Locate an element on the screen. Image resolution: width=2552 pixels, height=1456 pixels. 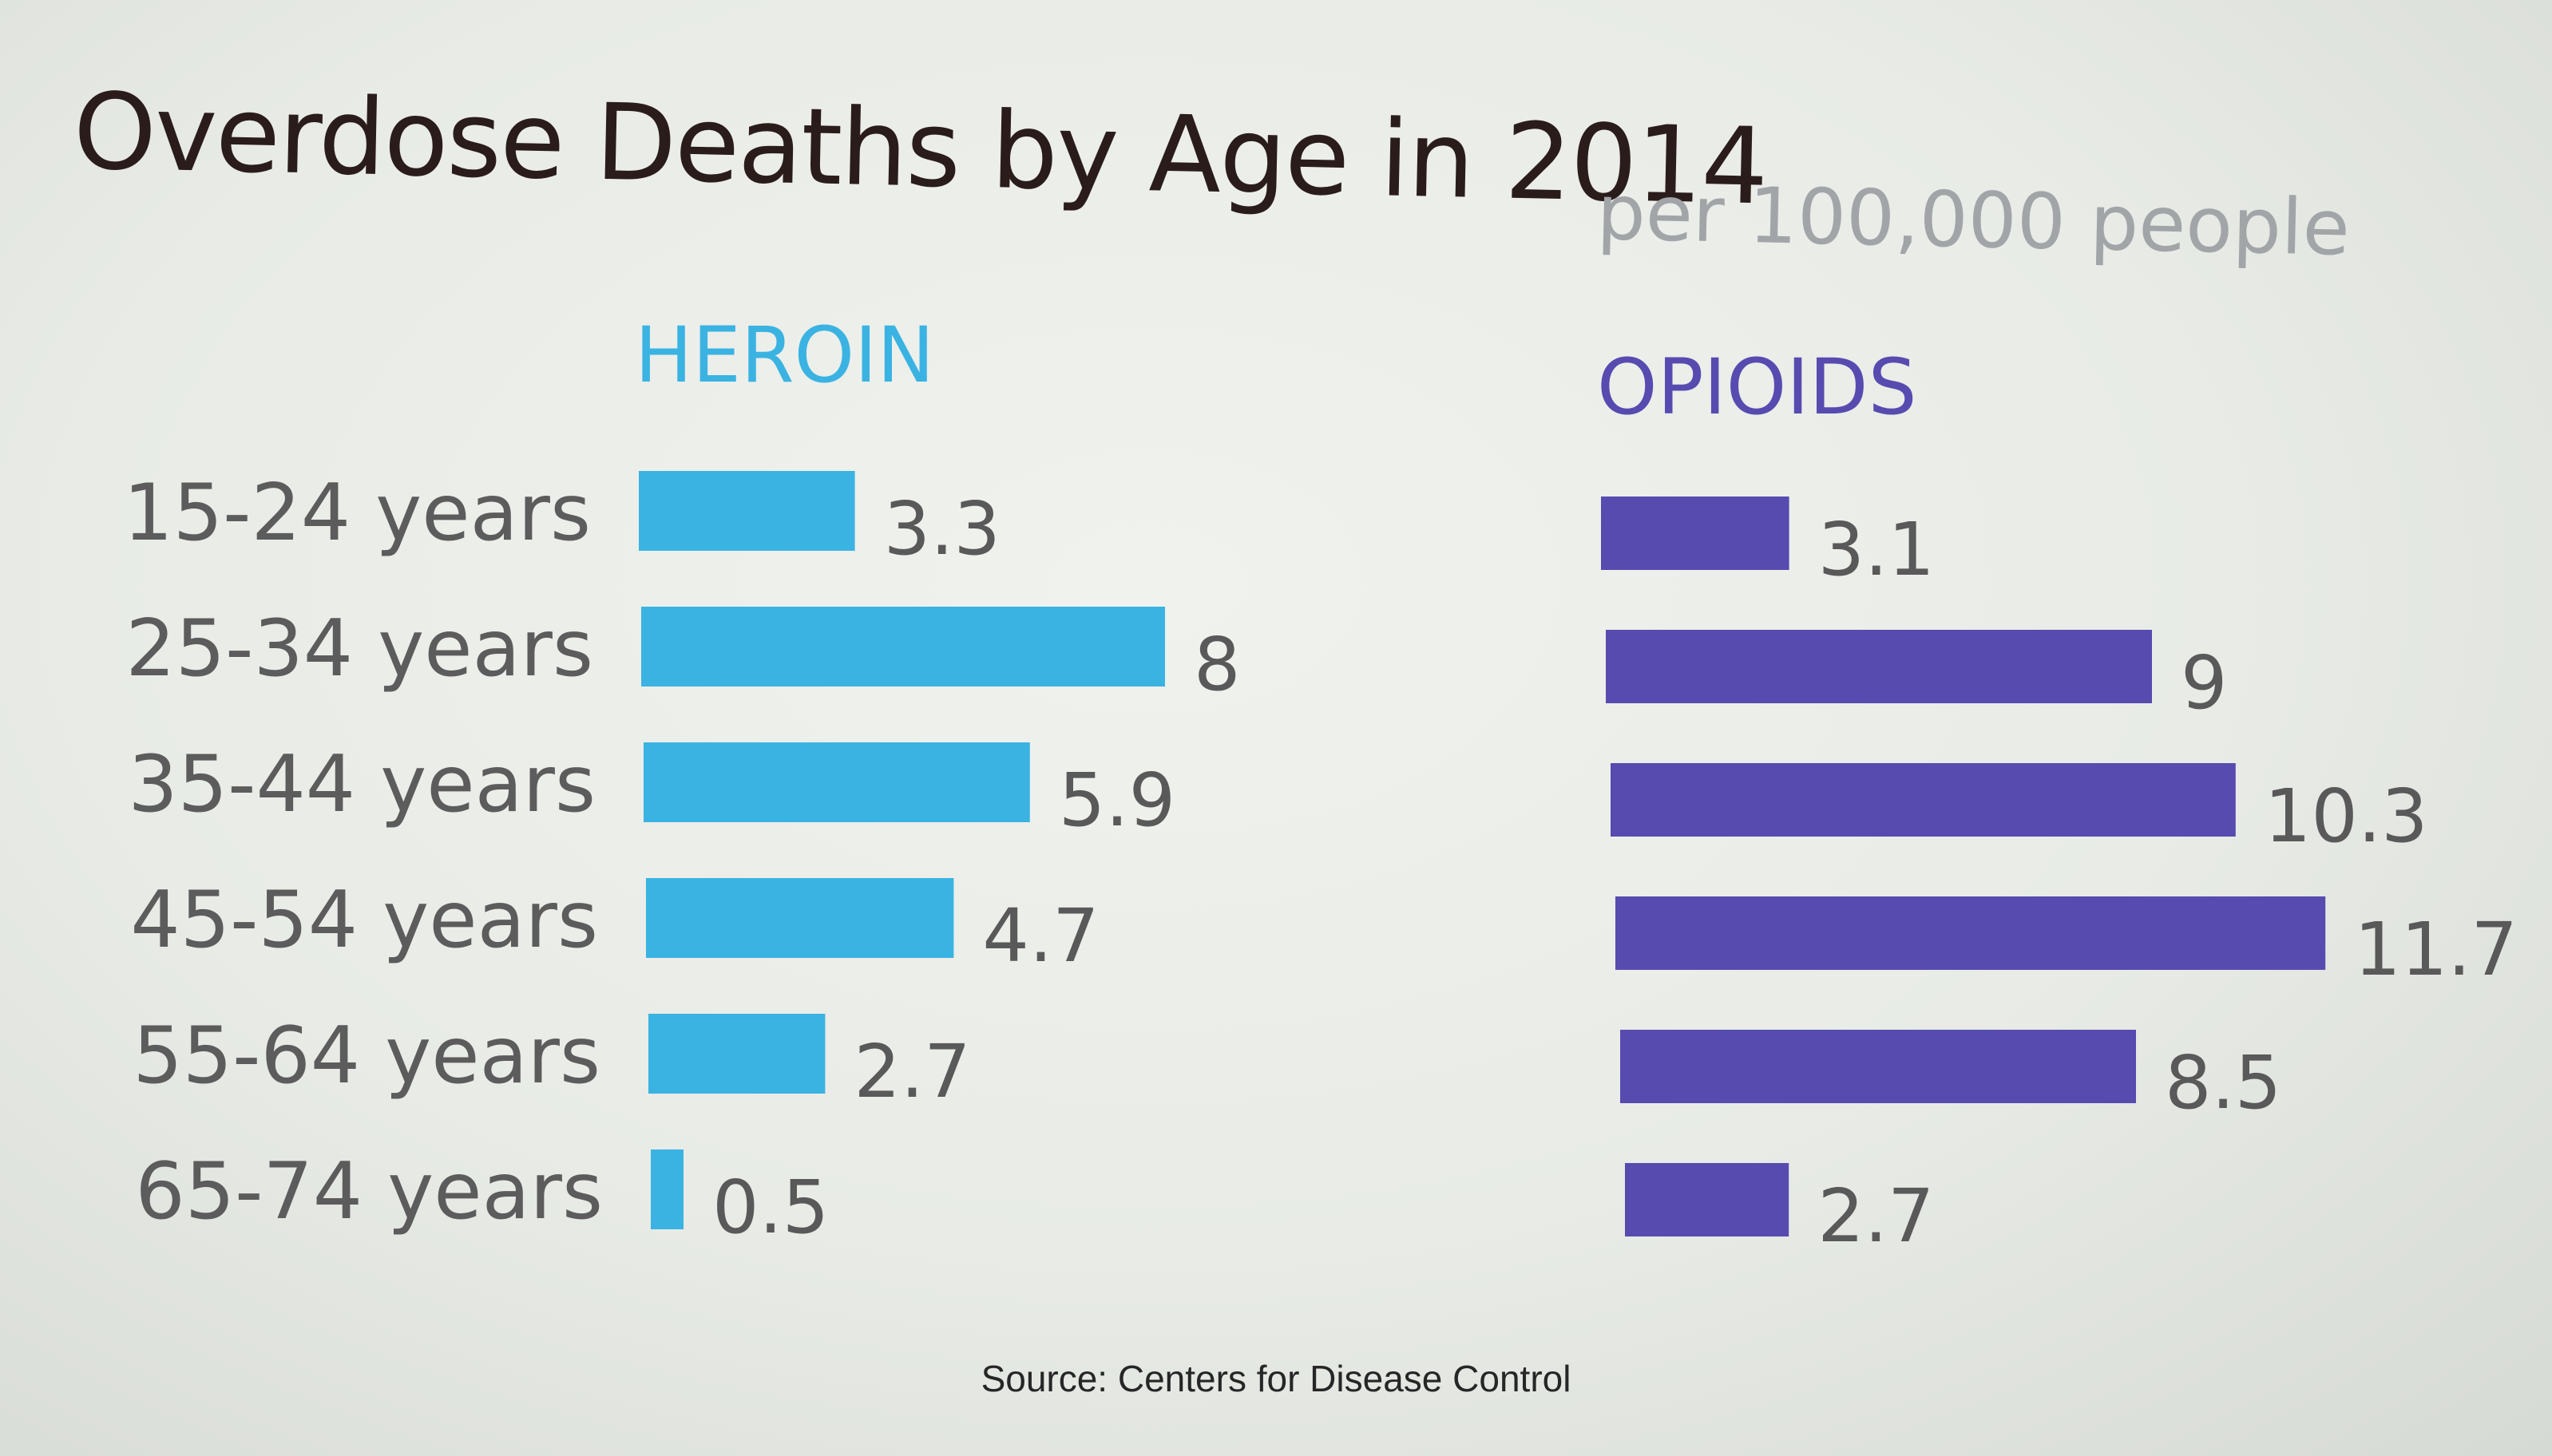
age-label: 15-24 years is located at coordinates (357, 514).